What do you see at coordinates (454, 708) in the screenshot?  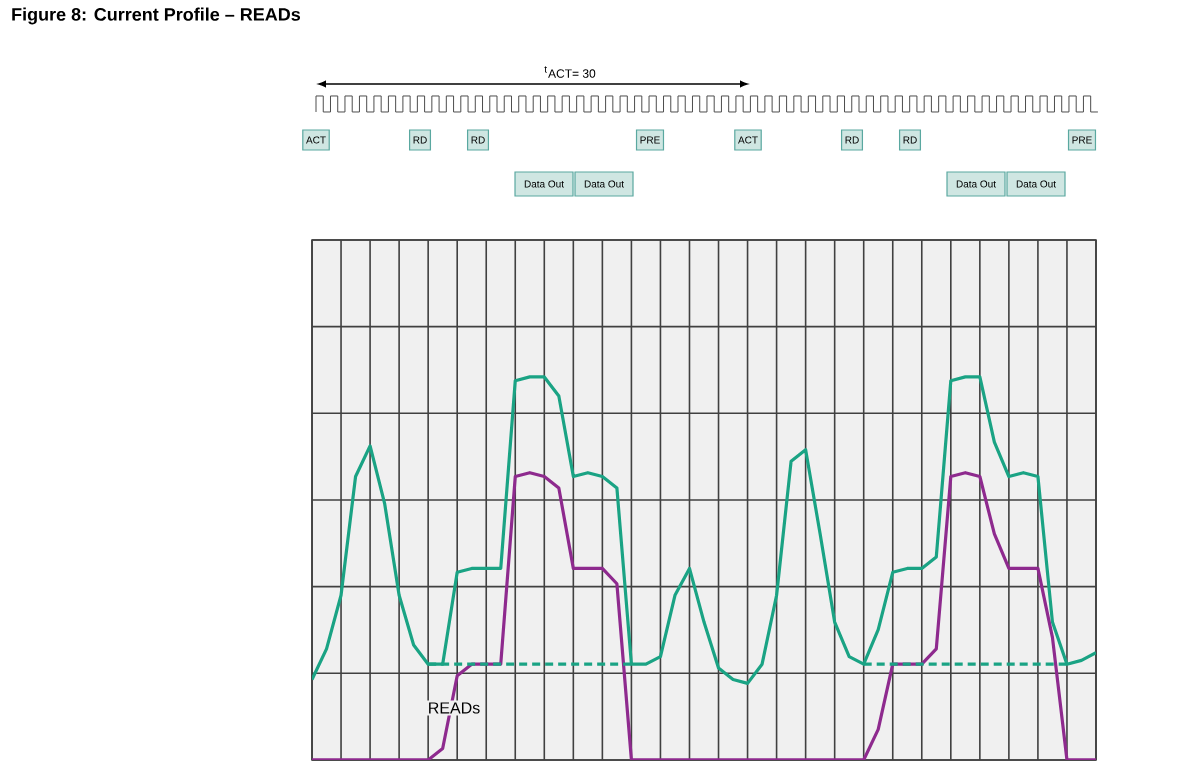 I see `annotation: READs` at bounding box center [454, 708].